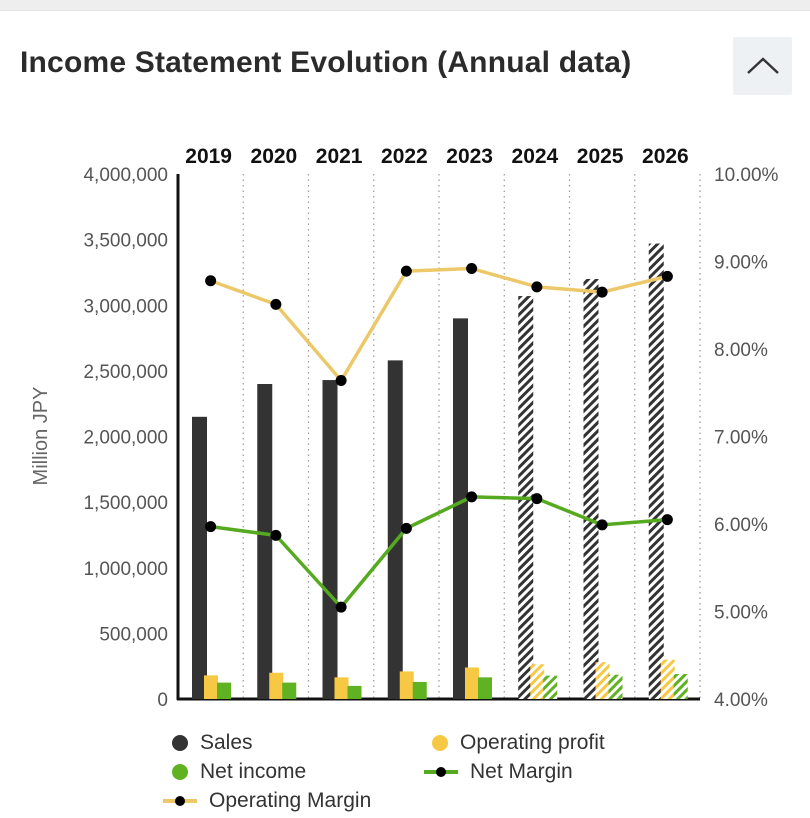 The height and width of the screenshot is (818, 810). What do you see at coordinates (535, 156) in the screenshot?
I see `x-tick-label: 2024` at bounding box center [535, 156].